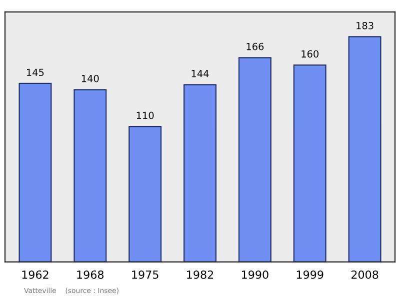  Describe the element at coordinates (90, 274) in the screenshot. I see `x-tick-label: 1968` at that location.